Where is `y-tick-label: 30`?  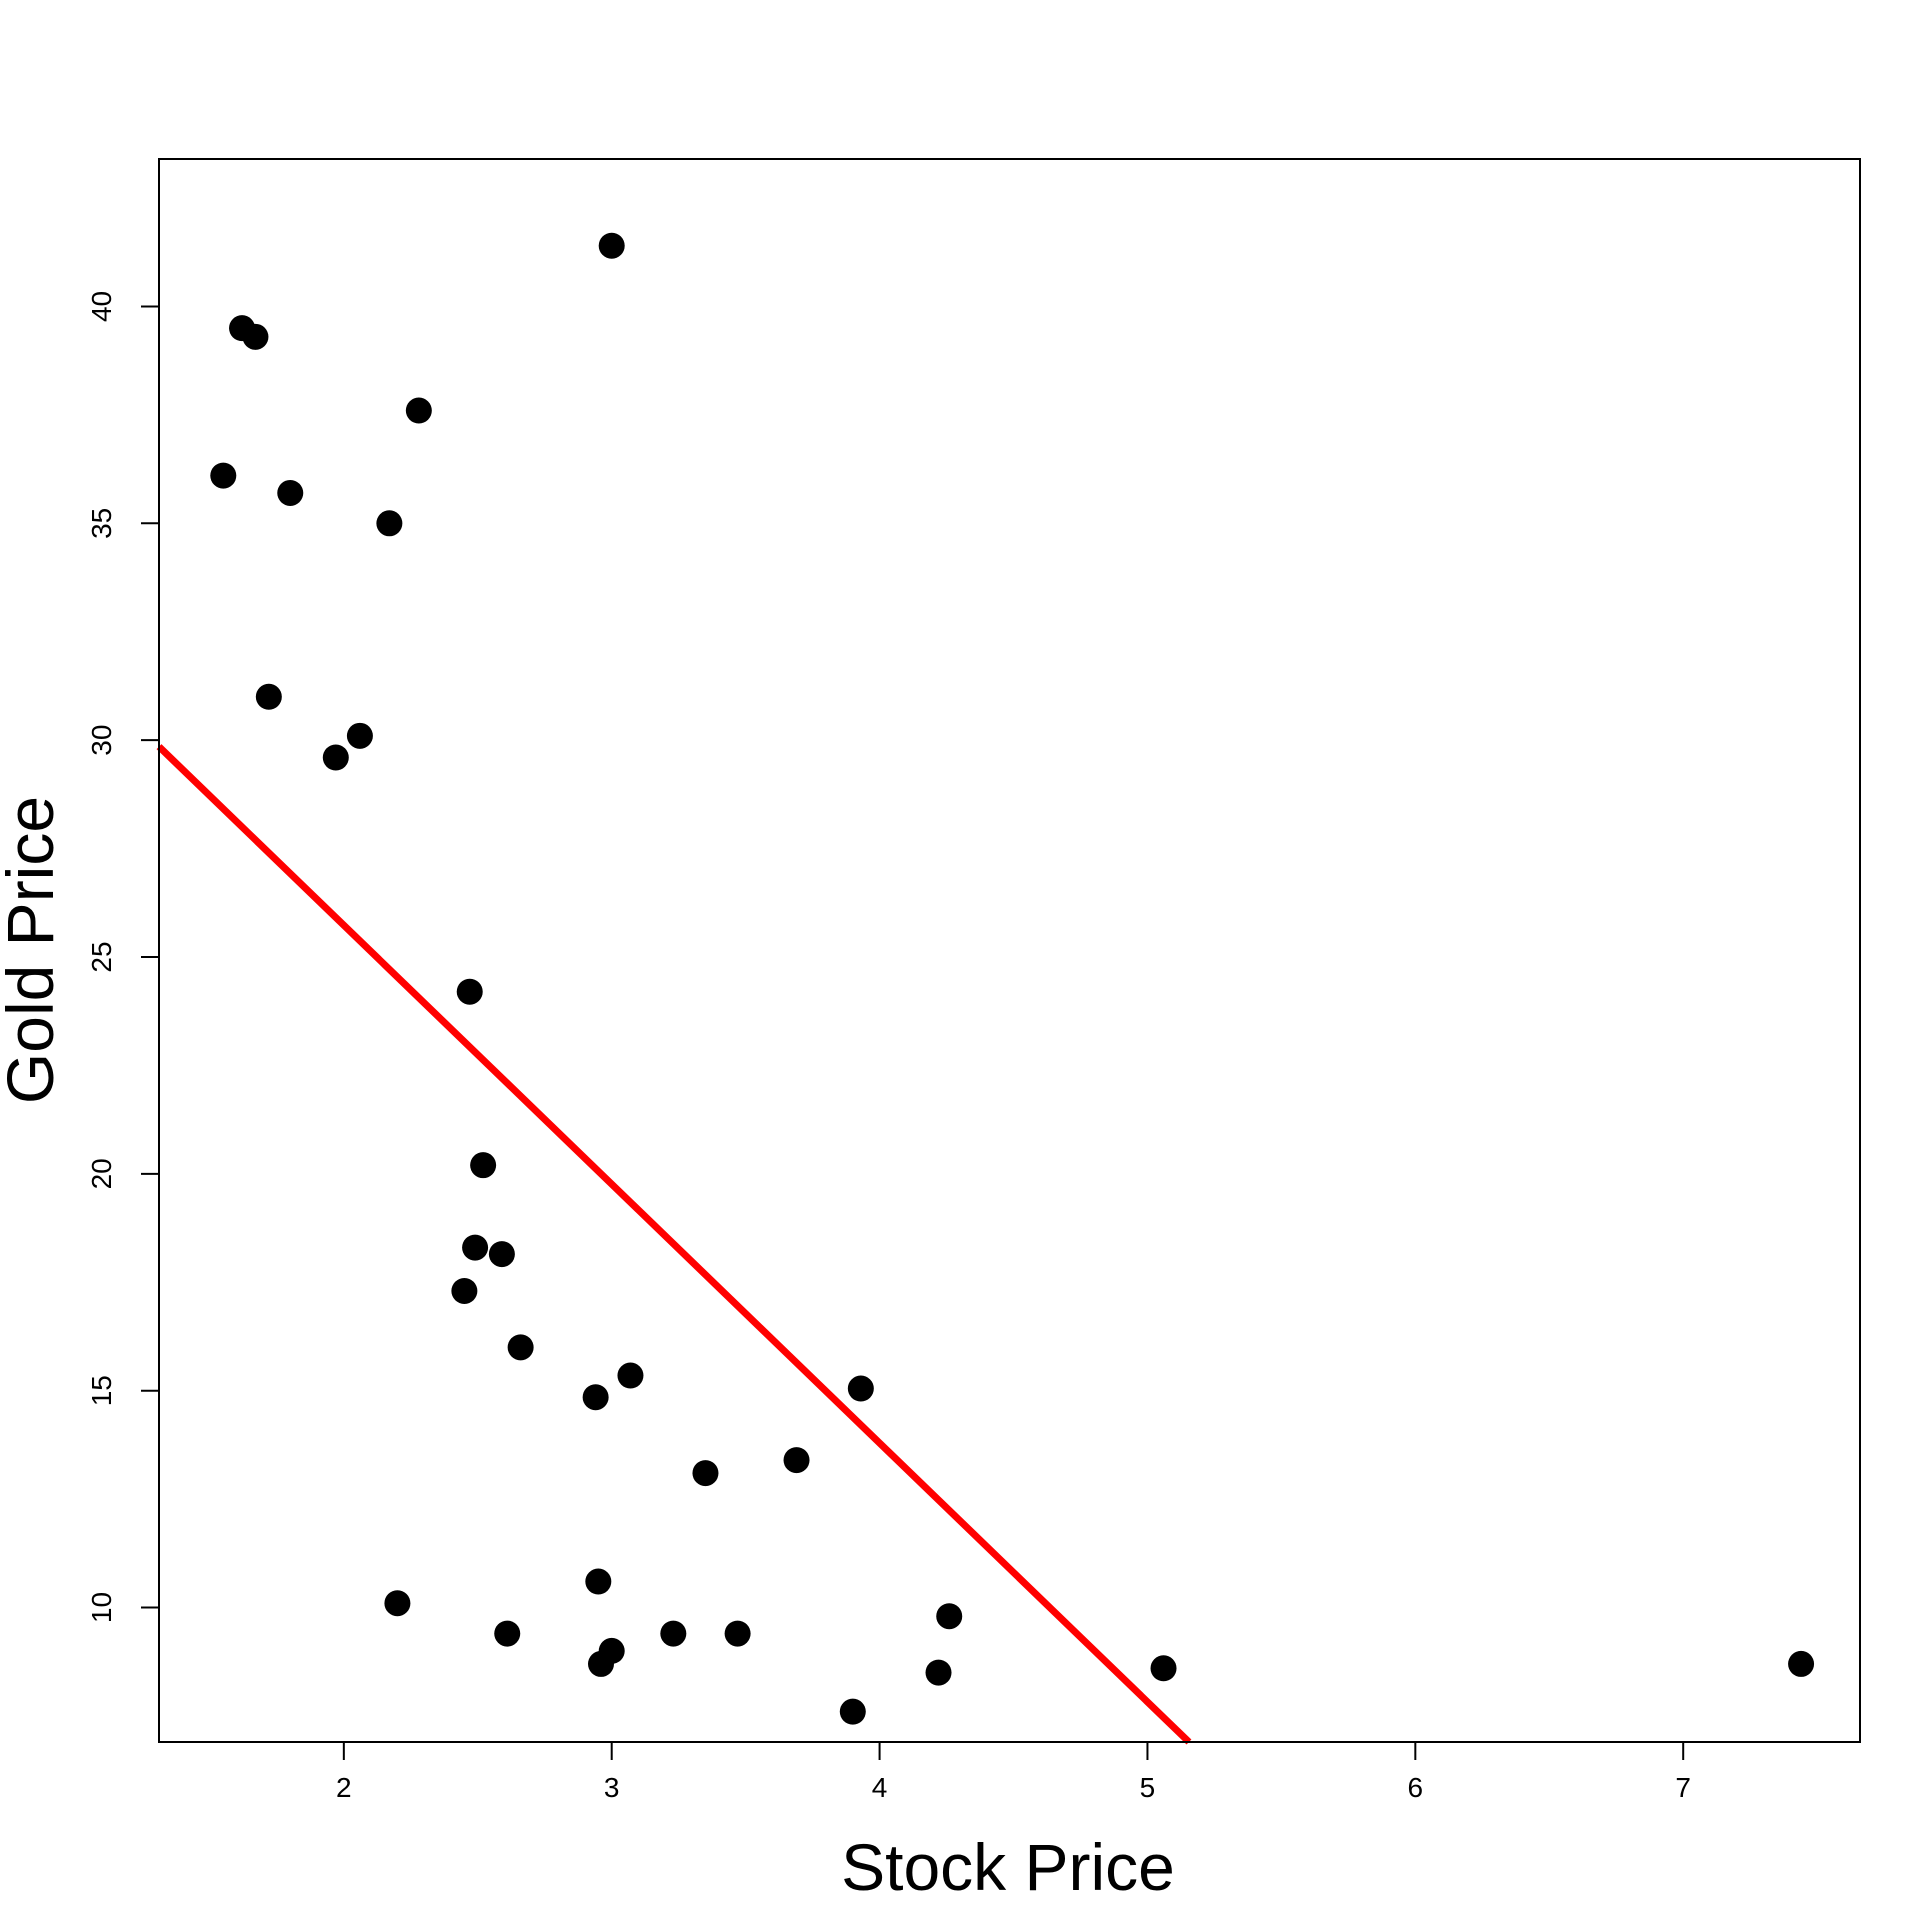 y-tick-label: 30 is located at coordinates (101, 740).